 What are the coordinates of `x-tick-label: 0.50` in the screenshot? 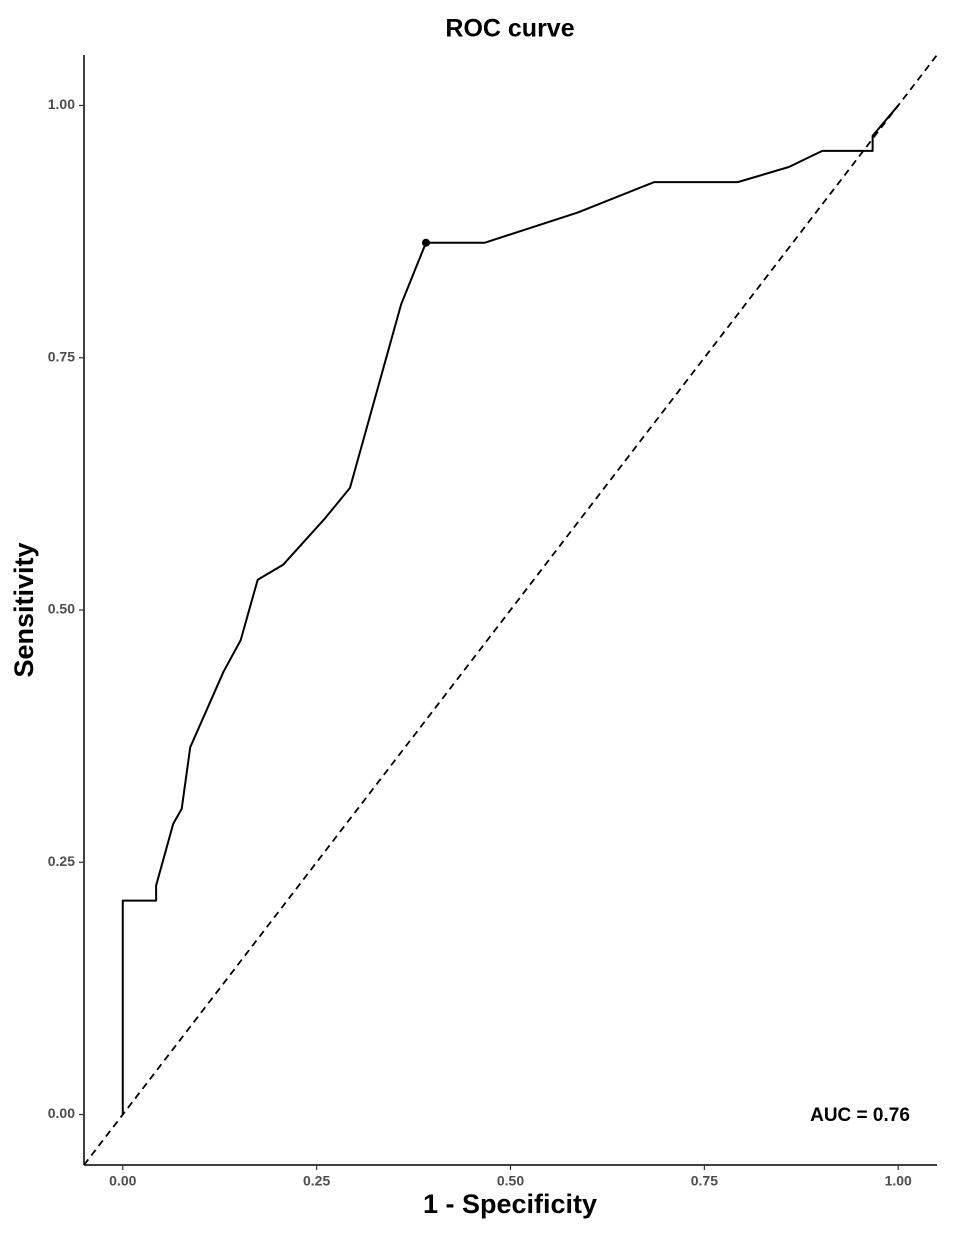 It's located at (510, 1181).